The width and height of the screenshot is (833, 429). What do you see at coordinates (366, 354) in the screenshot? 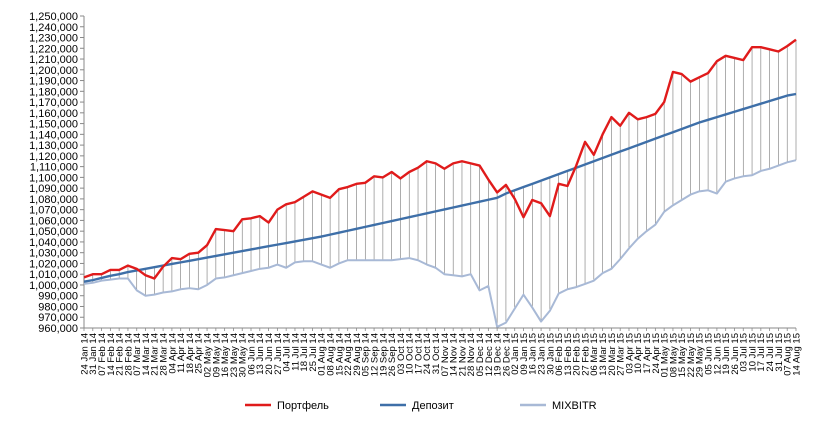
I see `x-tick-label: 05 Sep 14` at bounding box center [366, 354].